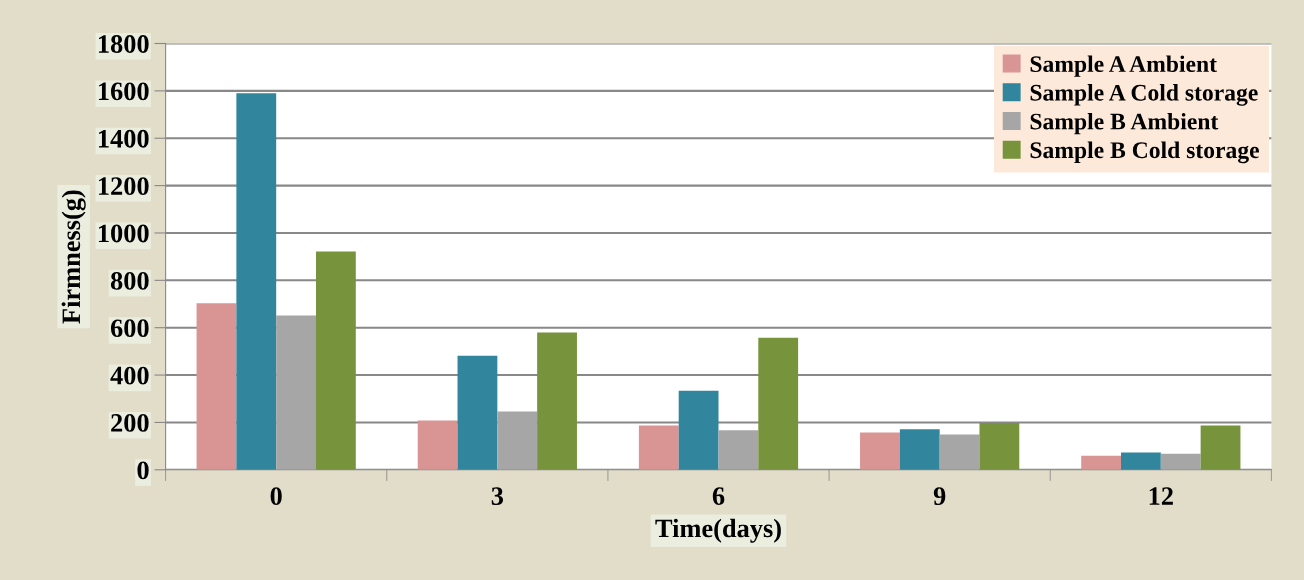 Image resolution: width=1304 pixels, height=580 pixels. Describe the element at coordinates (129, 375) in the screenshot. I see `y-tick-label: 400` at that location.